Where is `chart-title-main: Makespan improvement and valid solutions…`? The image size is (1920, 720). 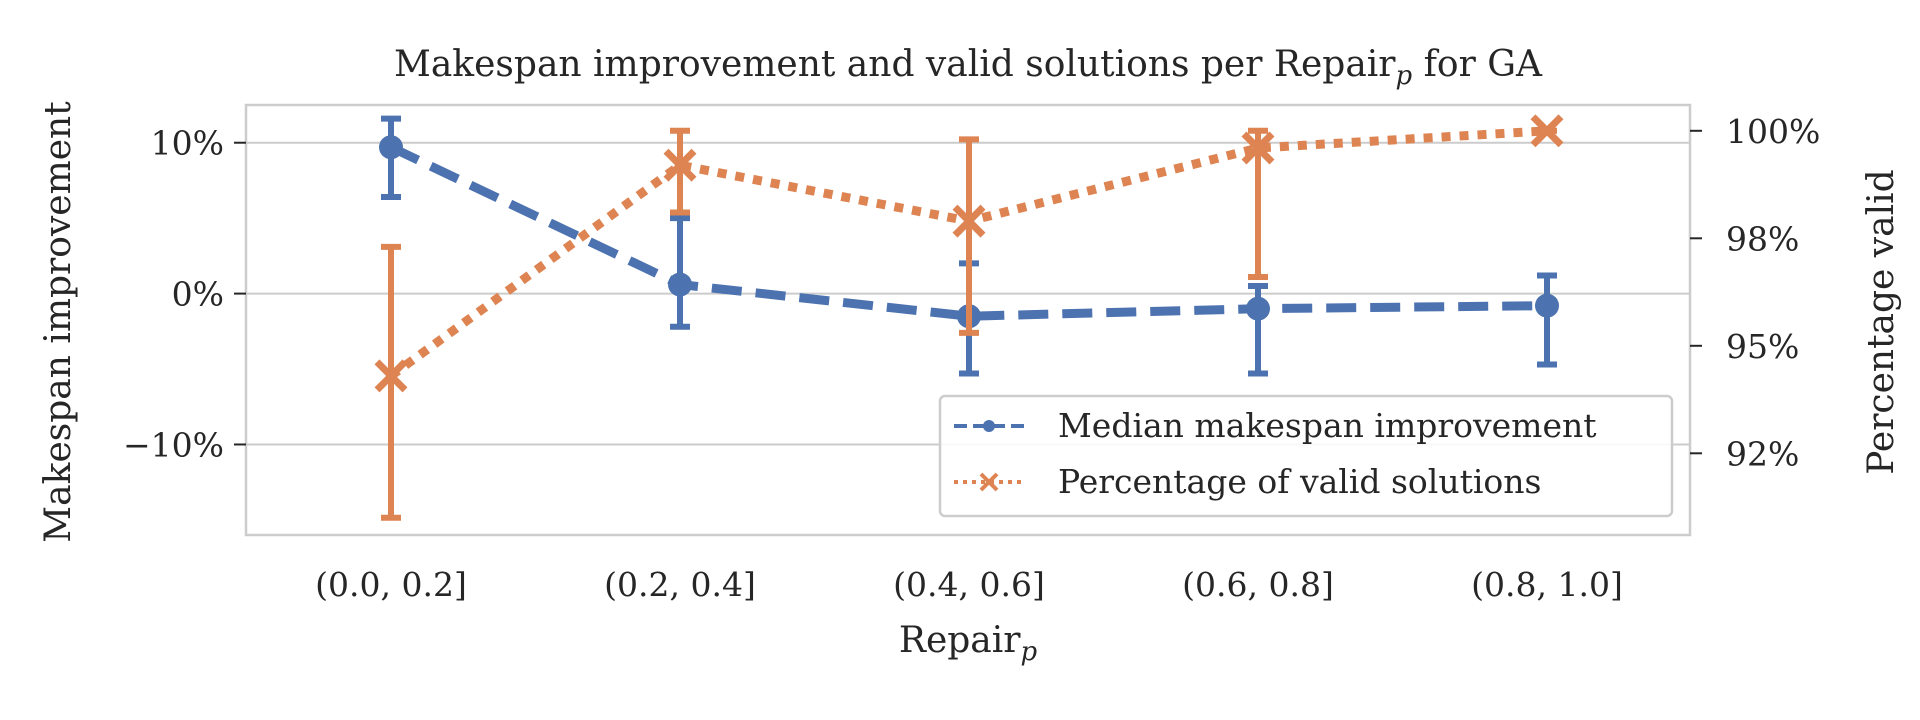
chart-title-main: Makespan improvement and valid solutions… is located at coordinates (895, 64).